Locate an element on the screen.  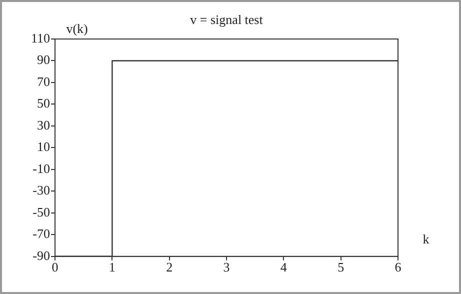
y-tick-label: 30 is located at coordinates (43, 124).